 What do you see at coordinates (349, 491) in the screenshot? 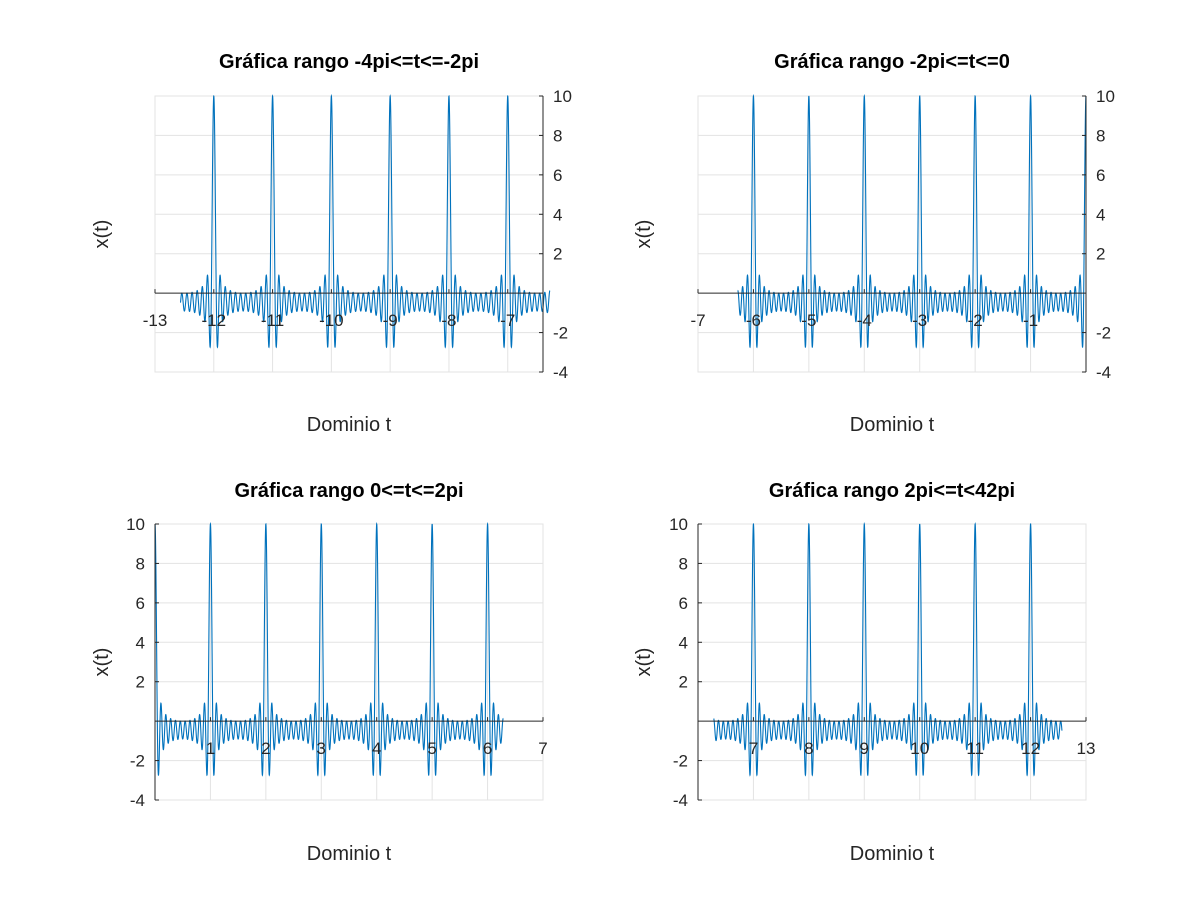
I see `subplot-title: Gráfica rango 0<=t<=2pi` at bounding box center [349, 491].